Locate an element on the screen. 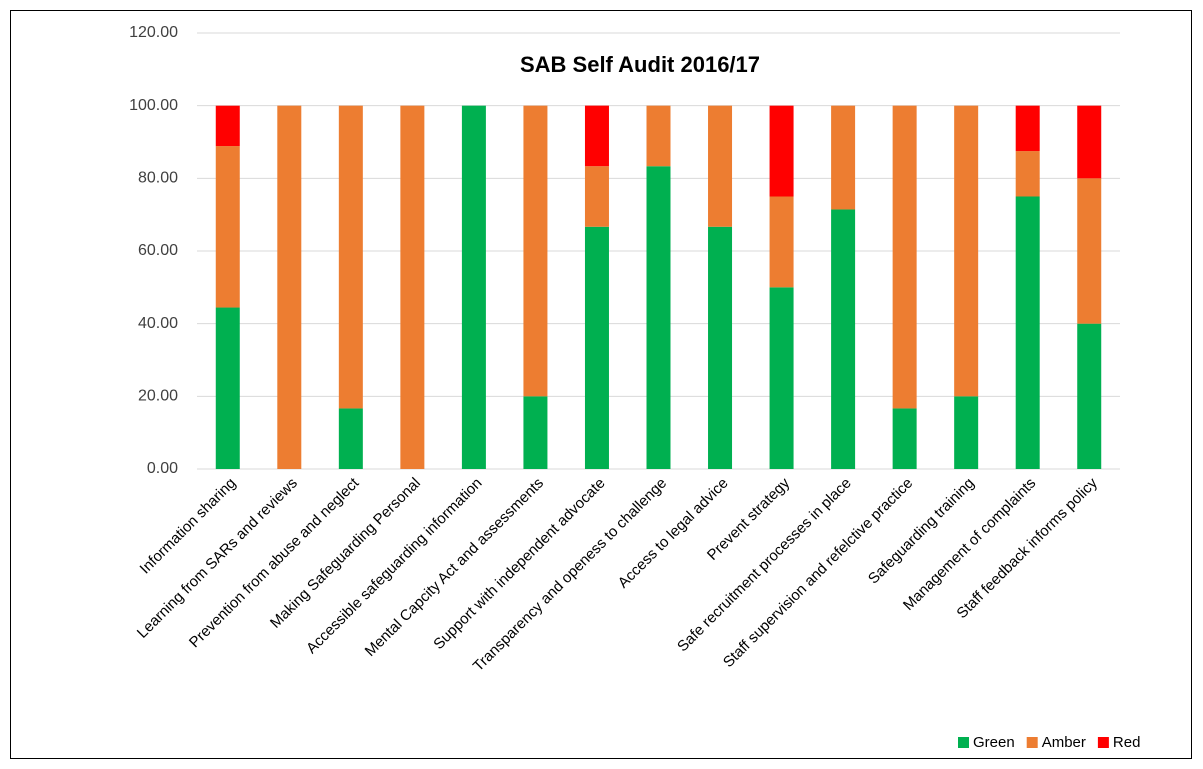 The height and width of the screenshot is (769, 1203). y-tick-label: 100.00 is located at coordinates (153, 105).